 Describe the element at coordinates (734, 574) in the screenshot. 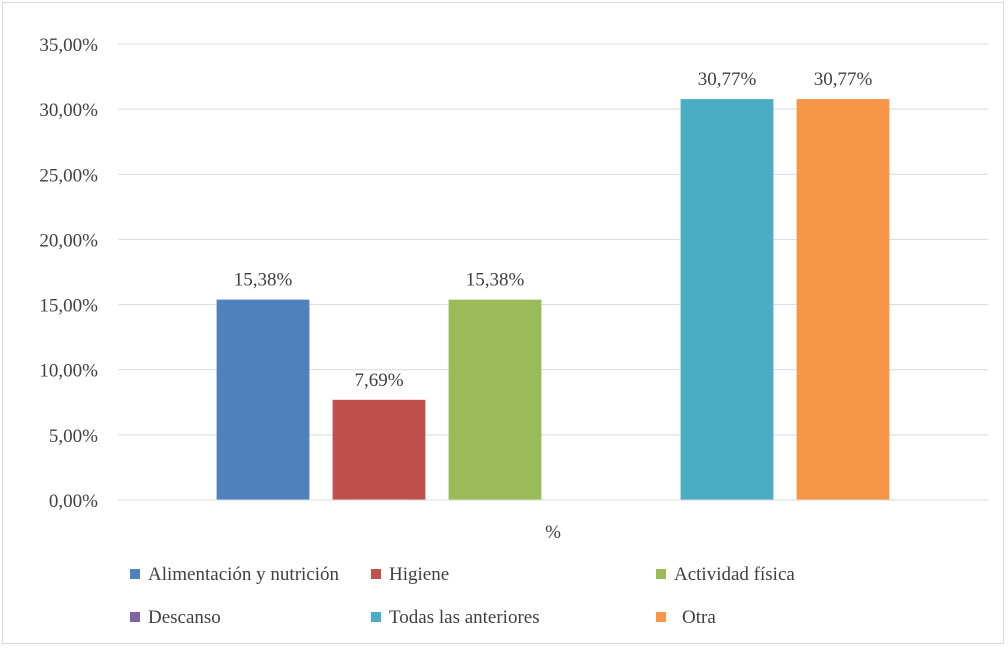

I see `legend-label: Actividad física` at that location.